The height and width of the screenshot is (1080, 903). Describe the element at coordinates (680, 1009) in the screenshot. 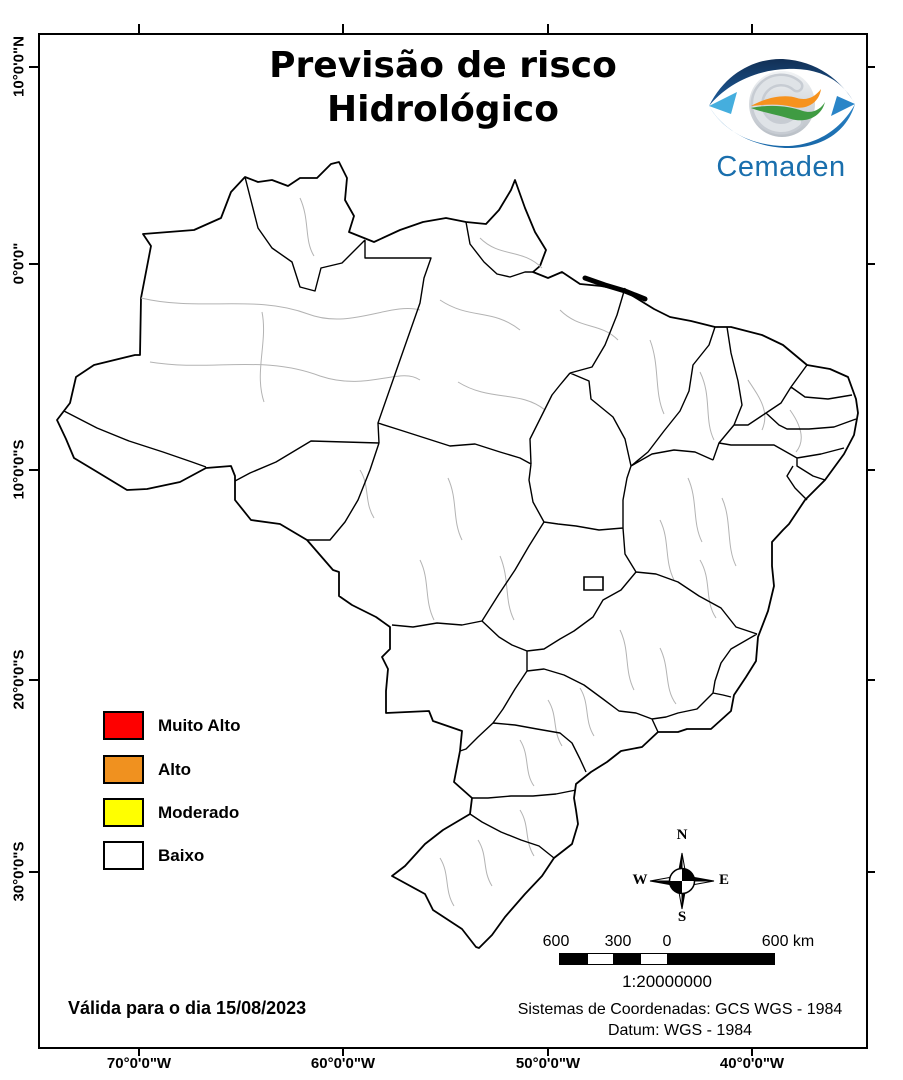

I see `coordsys-line1: Sistemas de Coordenadas: GCS WGS - 1984` at that location.